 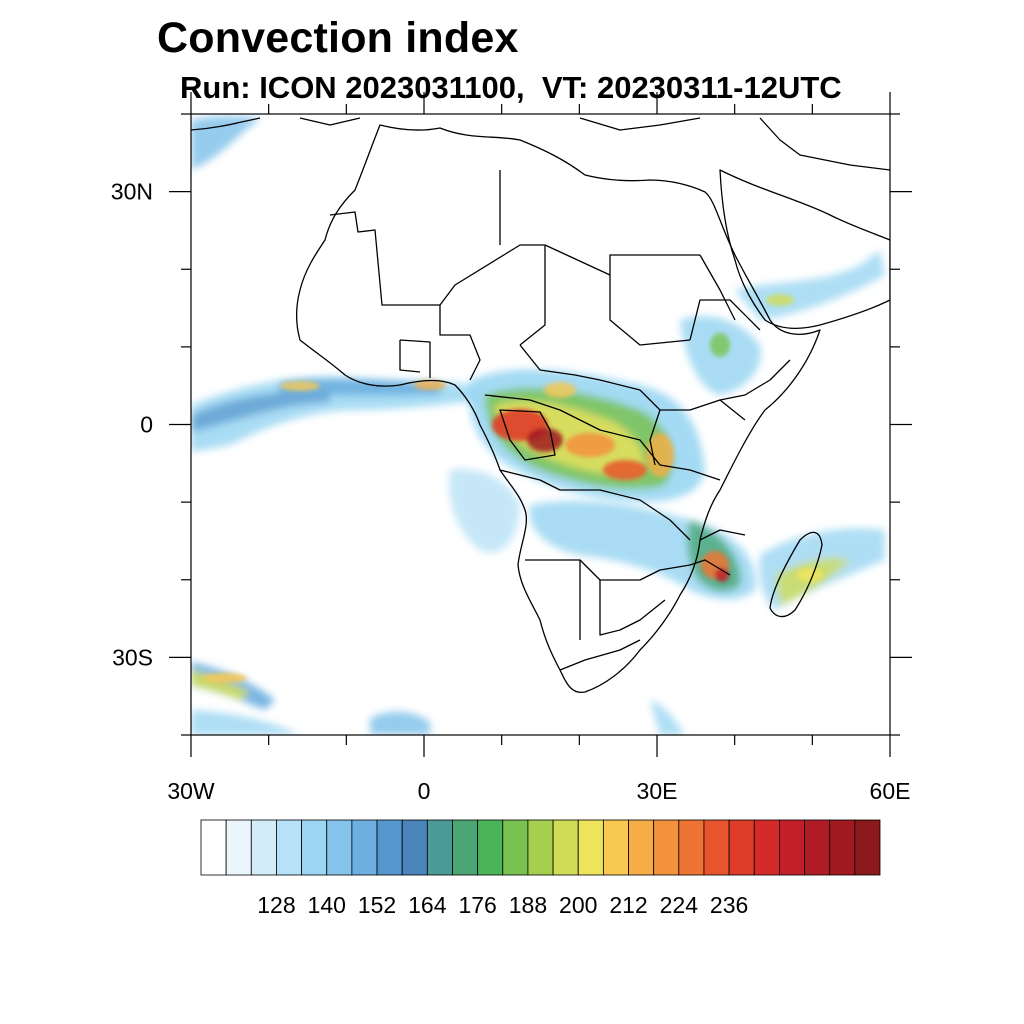 I want to click on colorbar: 128 140 152 164 176 188 200 212 224 236, so click(x=540, y=868).